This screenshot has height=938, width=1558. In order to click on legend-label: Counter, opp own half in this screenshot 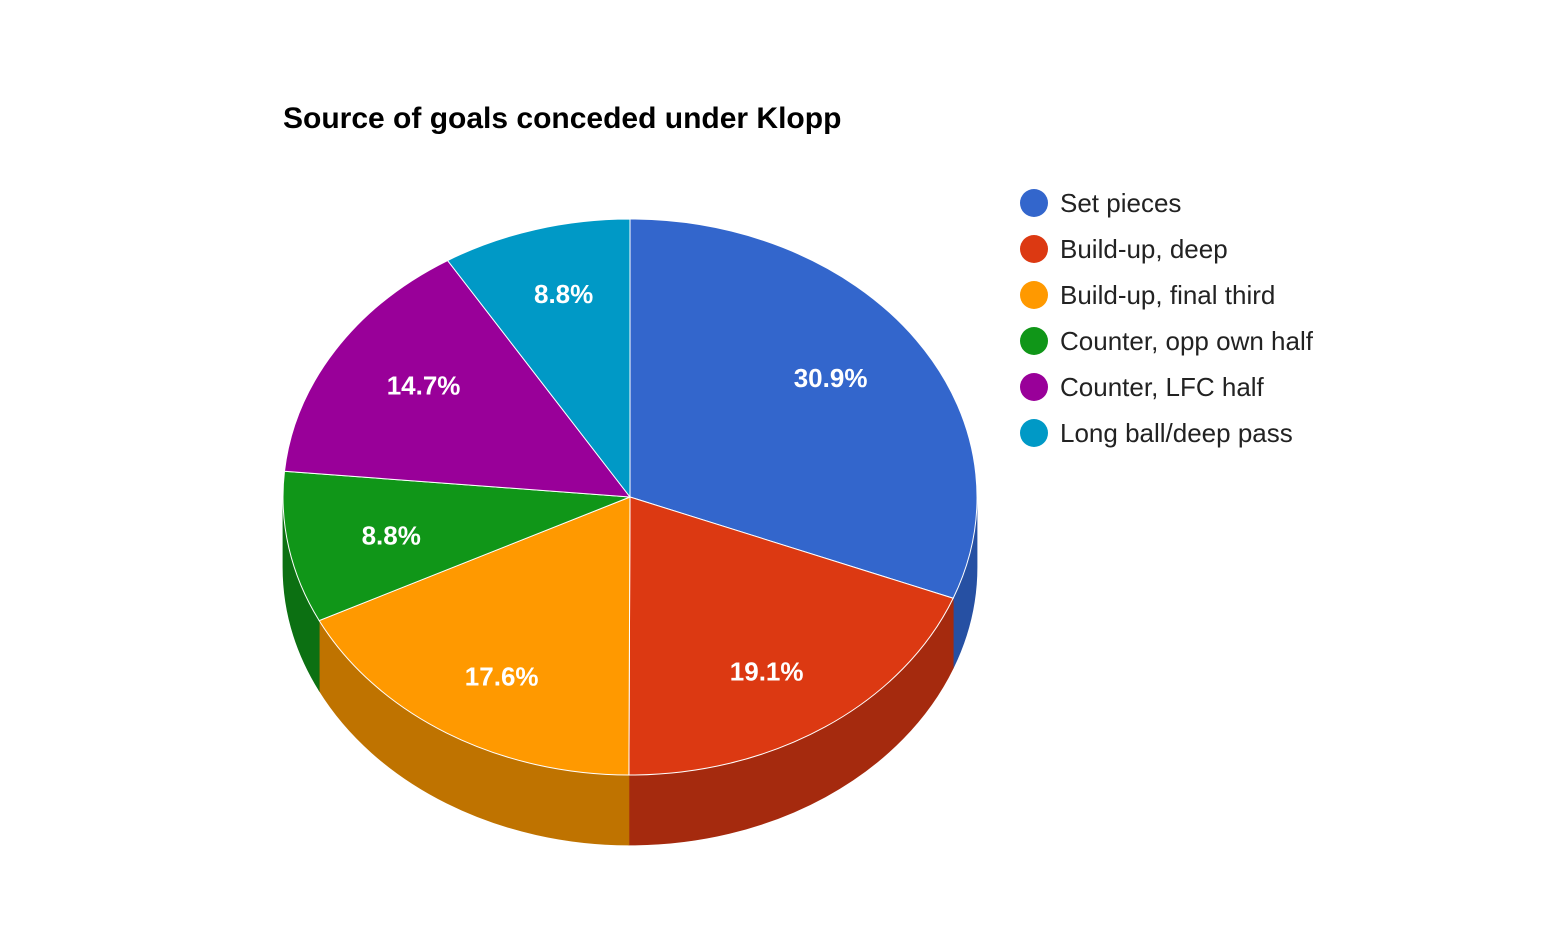, I will do `click(1186, 340)`.